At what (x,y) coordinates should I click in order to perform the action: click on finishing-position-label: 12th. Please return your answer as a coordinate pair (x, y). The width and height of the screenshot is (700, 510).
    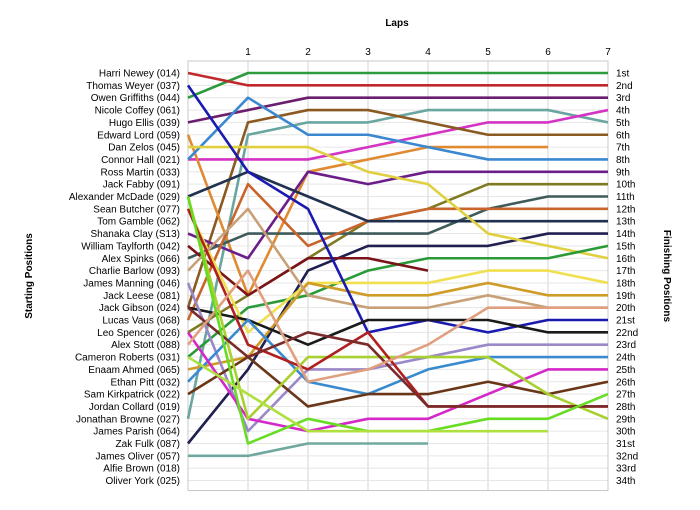
    Looking at the image, I should click on (625, 209).